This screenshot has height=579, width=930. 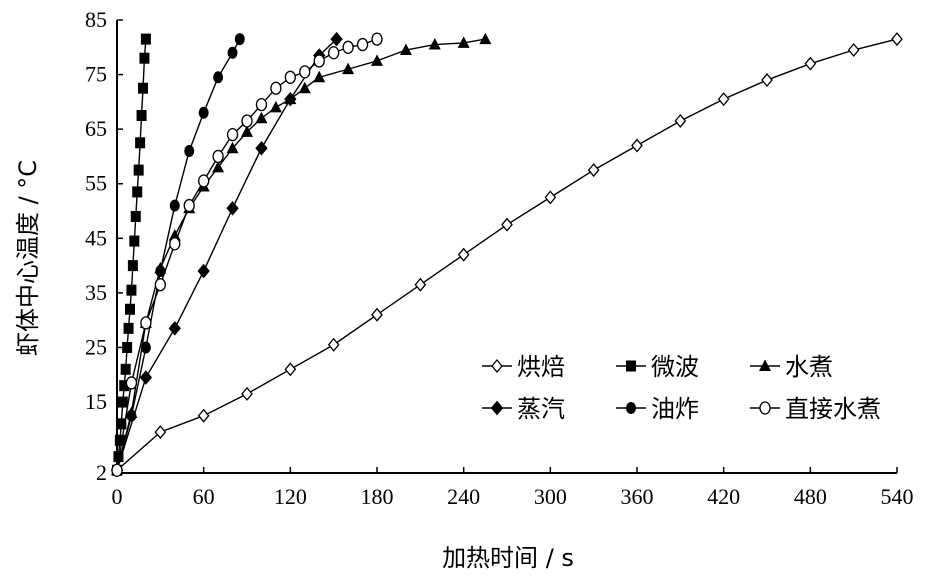 I want to click on x-tick-label: 60, so click(x=204, y=496).